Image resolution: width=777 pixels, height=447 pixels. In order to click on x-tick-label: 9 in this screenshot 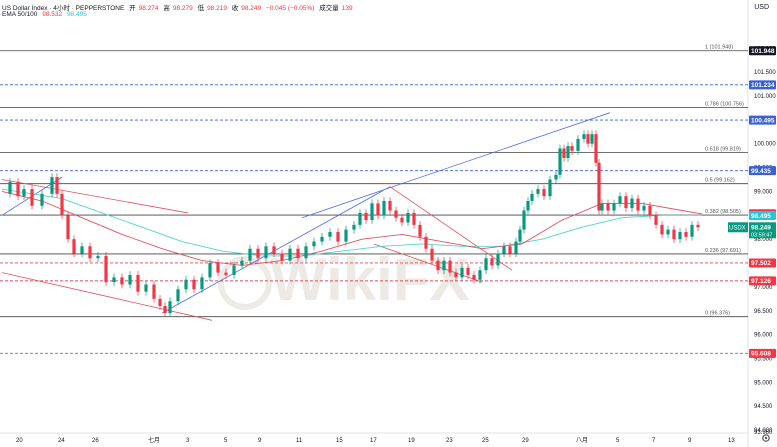, I will do `click(260, 441)`.